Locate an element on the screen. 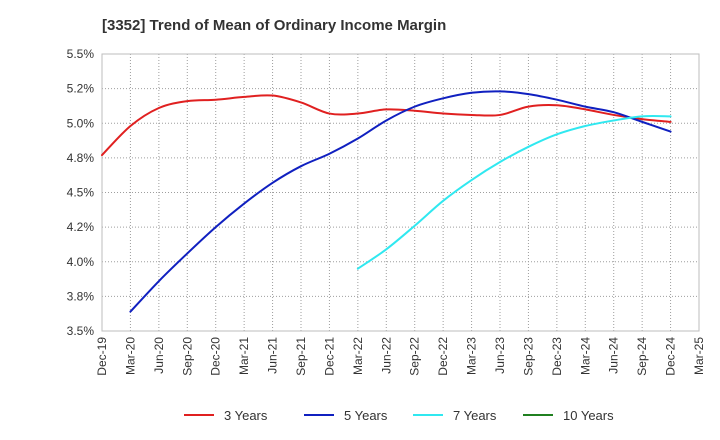 The width and height of the screenshot is (720, 440). x-tick-label: Mar-23 is located at coordinates (472, 356).